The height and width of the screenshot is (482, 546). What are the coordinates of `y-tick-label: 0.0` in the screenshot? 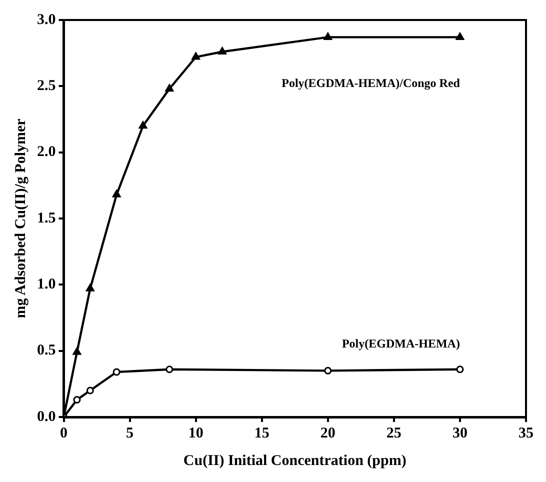 It's located at (46, 416).